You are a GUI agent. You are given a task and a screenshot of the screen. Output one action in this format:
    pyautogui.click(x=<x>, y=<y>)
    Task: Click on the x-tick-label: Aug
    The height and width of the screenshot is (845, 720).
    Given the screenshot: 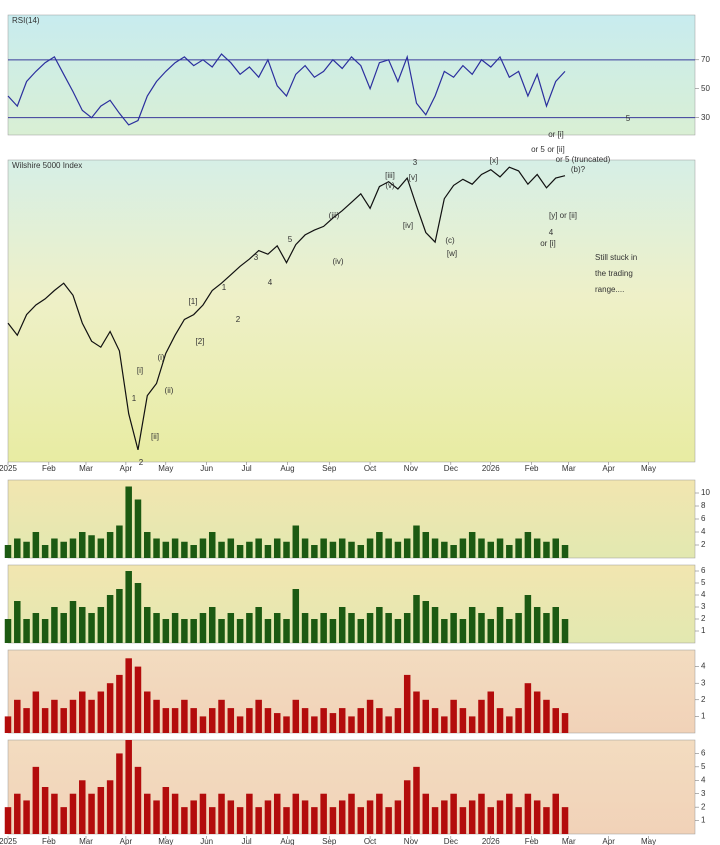 What is the action you would take?
    pyautogui.click(x=287, y=468)
    